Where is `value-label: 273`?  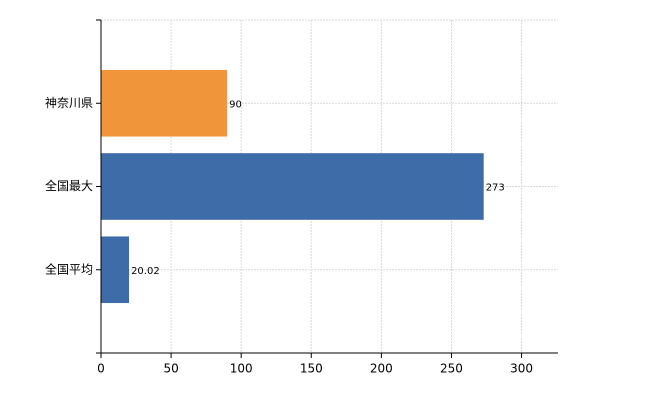 value-label: 273 is located at coordinates (495, 188).